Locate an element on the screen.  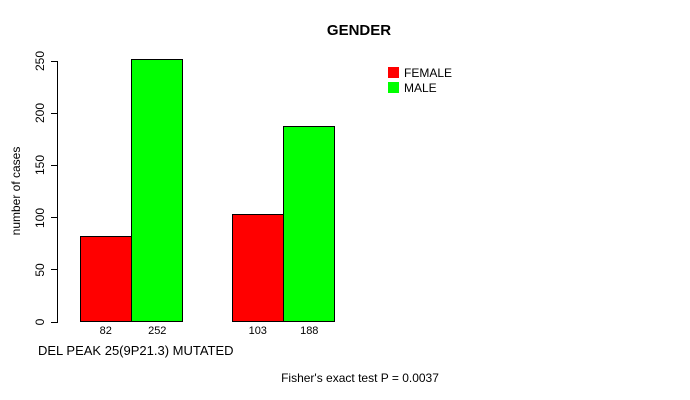
legend-item-female: FEMALE is located at coordinates (420, 72).